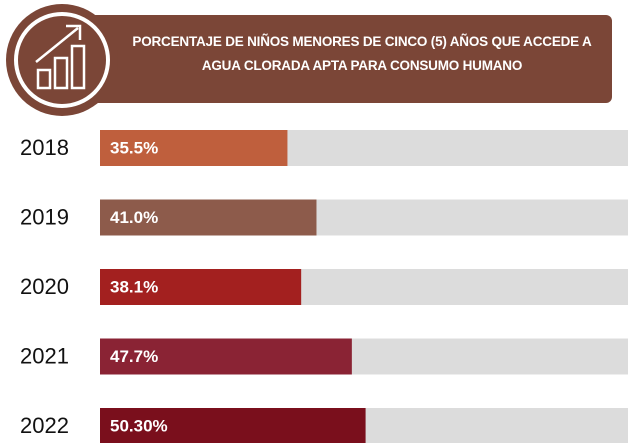 The width and height of the screenshot is (628, 443). I want to click on icon-circle, so click(62, 60).